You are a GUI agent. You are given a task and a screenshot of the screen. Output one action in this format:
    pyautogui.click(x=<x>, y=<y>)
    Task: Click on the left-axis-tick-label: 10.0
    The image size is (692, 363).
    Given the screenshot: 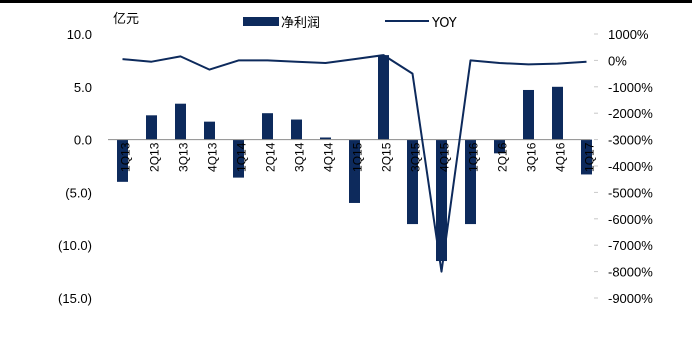 What is the action you would take?
    pyautogui.click(x=79, y=34)
    